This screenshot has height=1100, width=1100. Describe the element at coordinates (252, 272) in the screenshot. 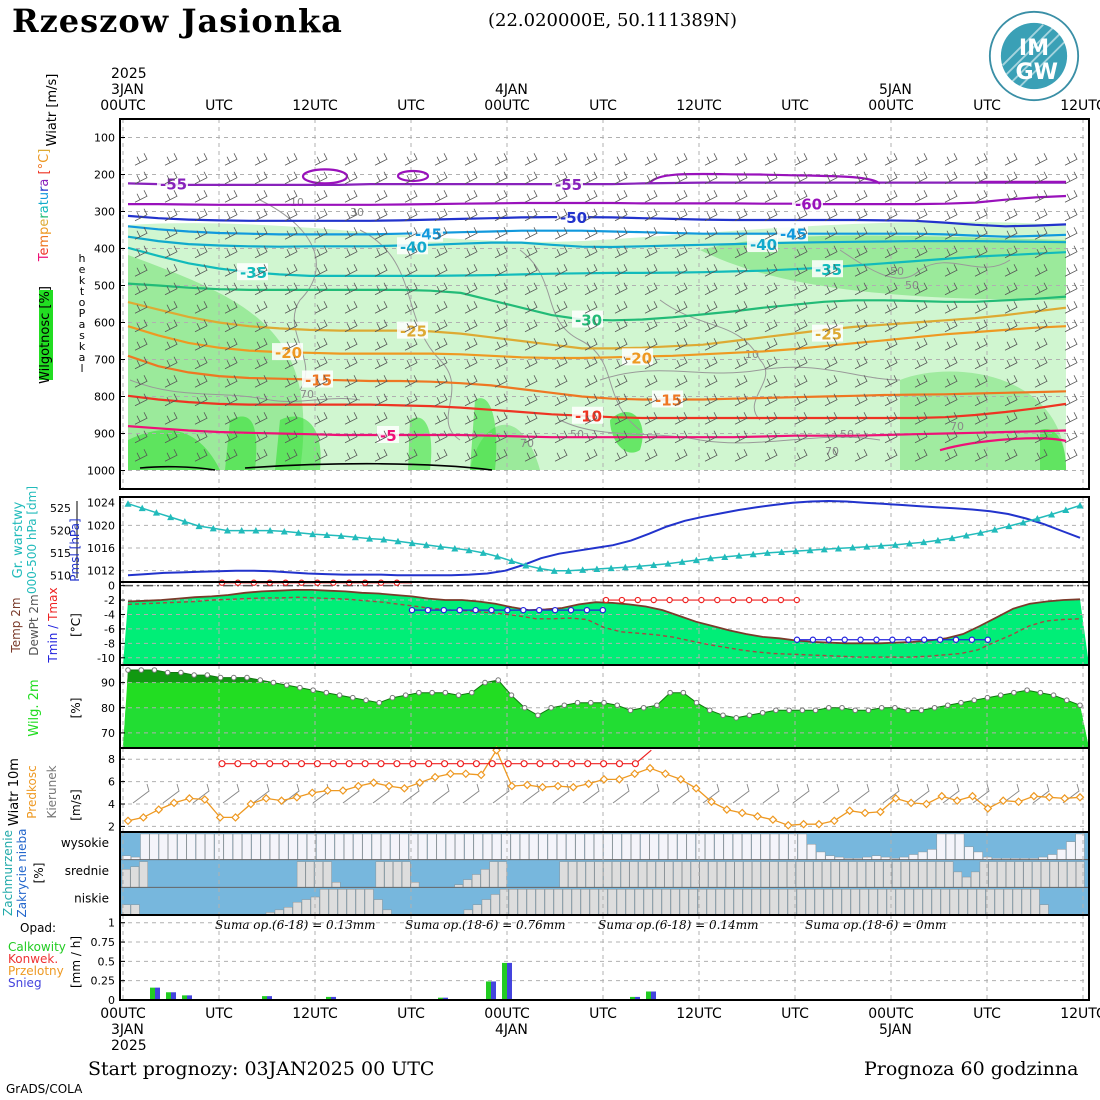

I see `isotherm-label-bg` at that location.